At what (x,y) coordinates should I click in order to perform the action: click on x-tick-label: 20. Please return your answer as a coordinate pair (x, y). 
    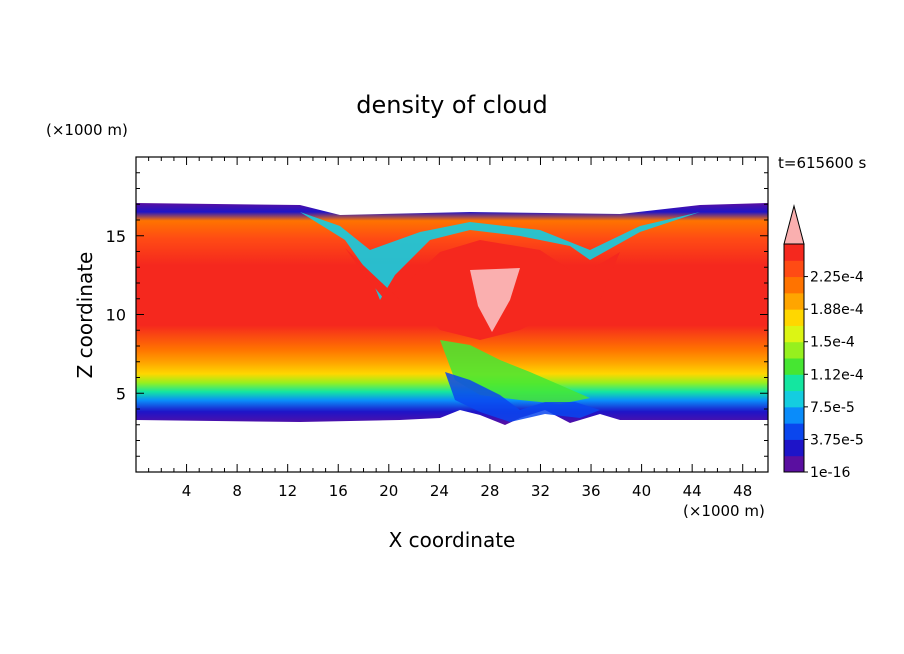
    Looking at the image, I should click on (388, 491).